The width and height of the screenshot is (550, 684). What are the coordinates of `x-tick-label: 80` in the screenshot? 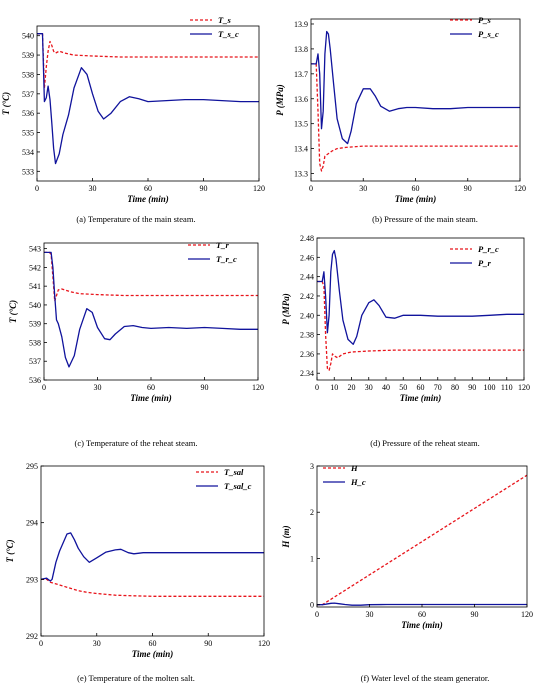 It's located at (455, 387).